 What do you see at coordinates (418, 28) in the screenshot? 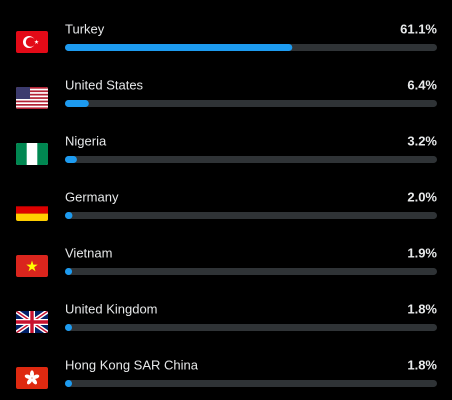
I see `value-label: 61.1%` at bounding box center [418, 28].